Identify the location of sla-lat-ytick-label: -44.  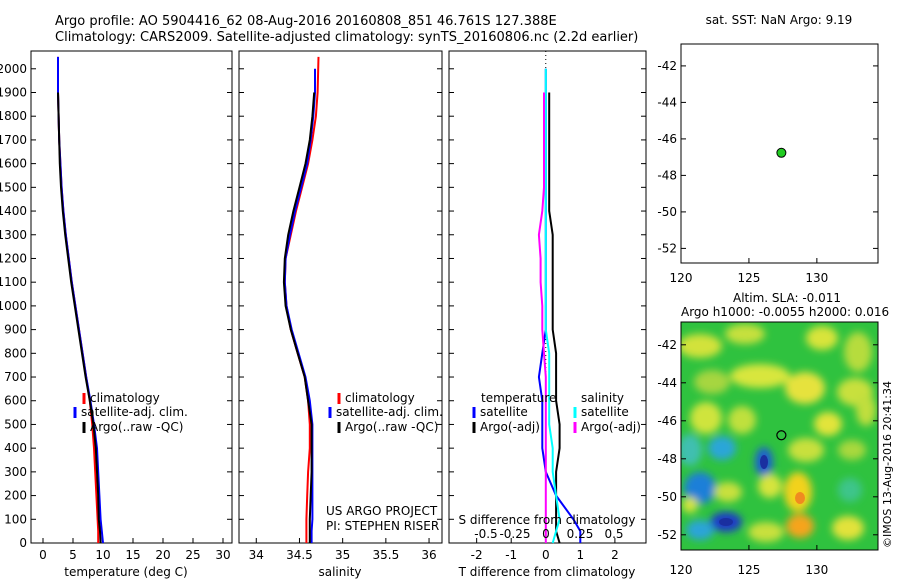
(667, 383).